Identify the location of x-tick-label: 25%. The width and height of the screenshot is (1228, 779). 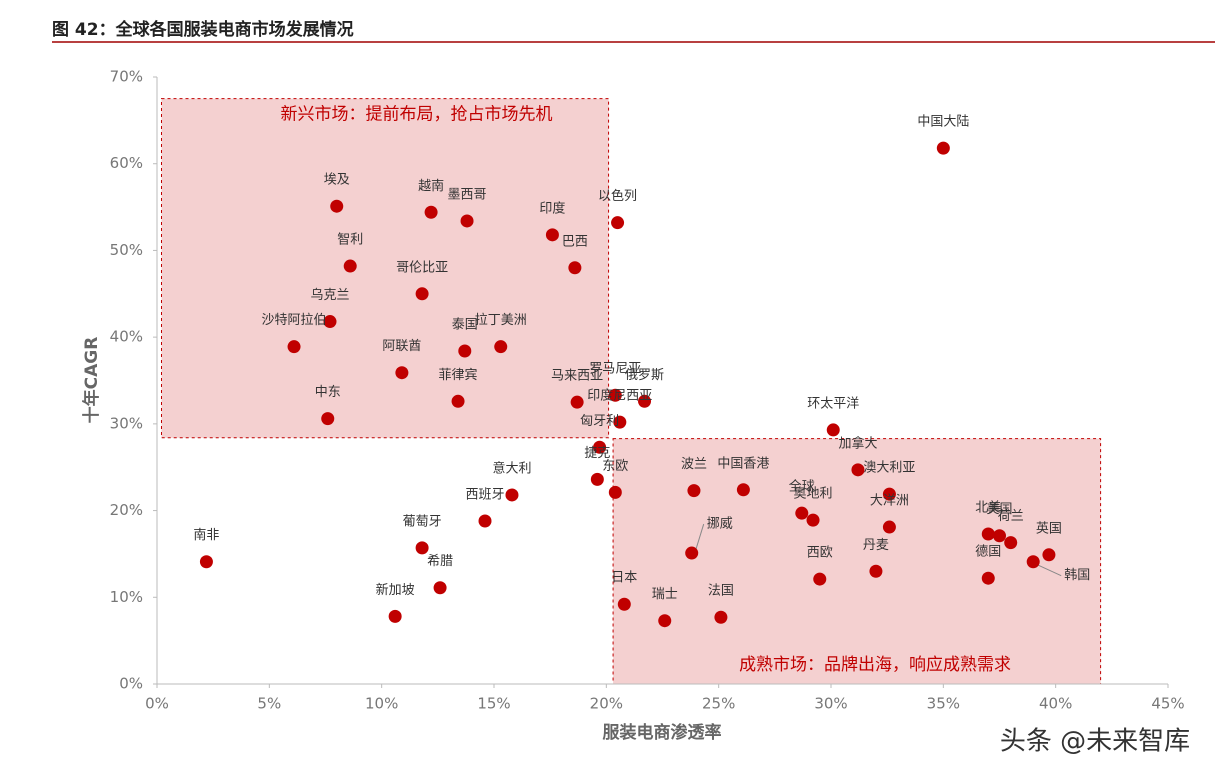
(718, 704).